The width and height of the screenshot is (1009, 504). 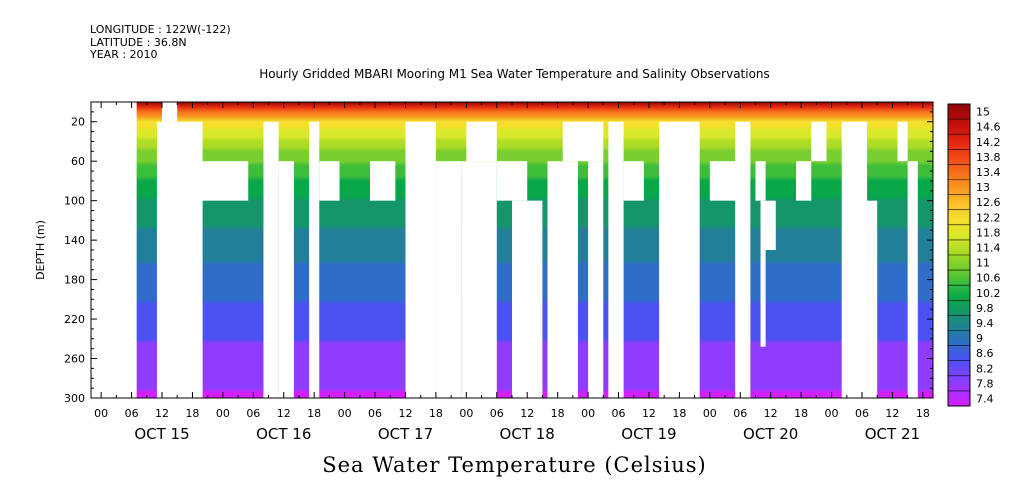 What do you see at coordinates (161, 434) in the screenshot?
I see `x-day-label: OCT 15` at bounding box center [161, 434].